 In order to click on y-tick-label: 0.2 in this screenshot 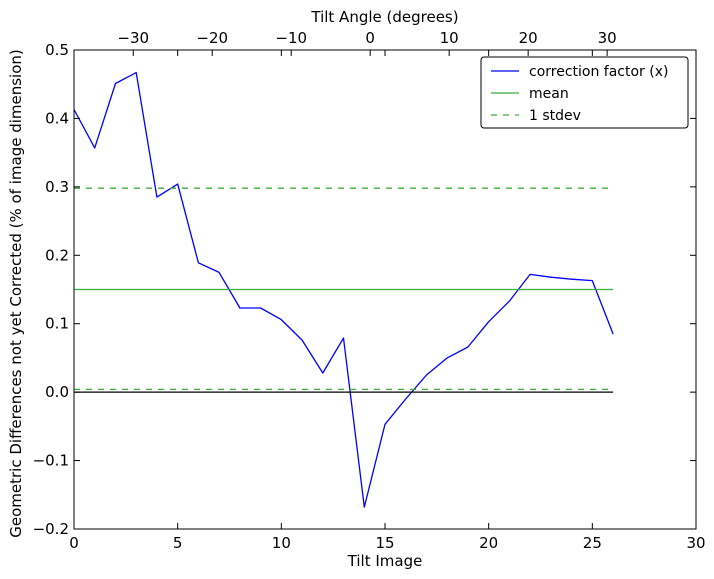, I will do `click(57, 255)`.